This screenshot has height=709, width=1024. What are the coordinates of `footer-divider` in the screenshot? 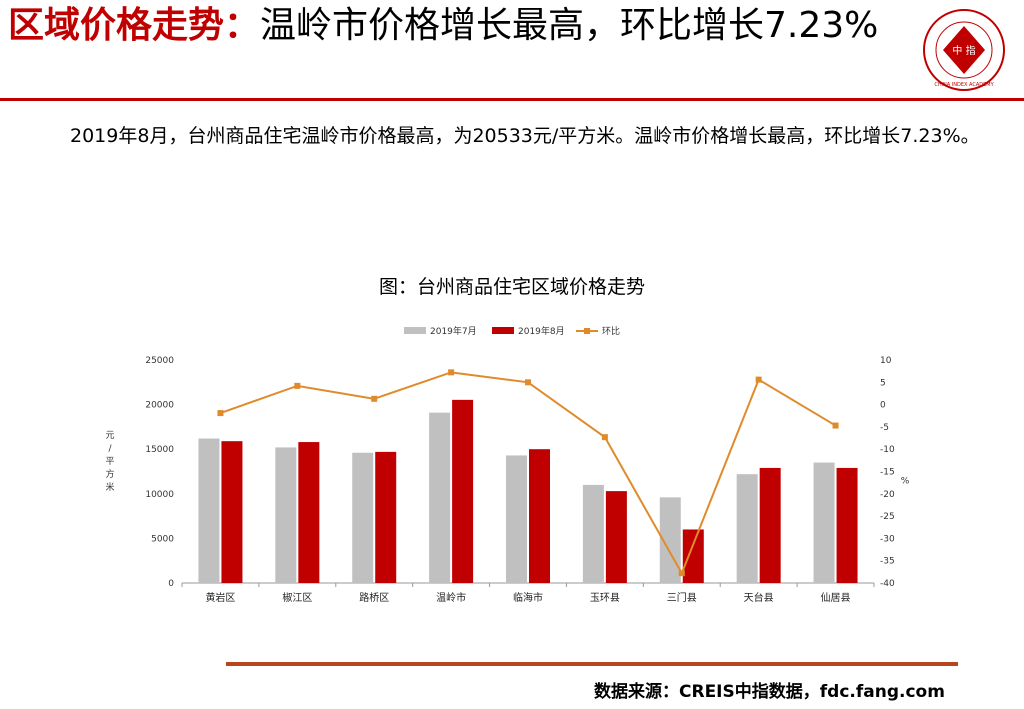 It's located at (592, 664).